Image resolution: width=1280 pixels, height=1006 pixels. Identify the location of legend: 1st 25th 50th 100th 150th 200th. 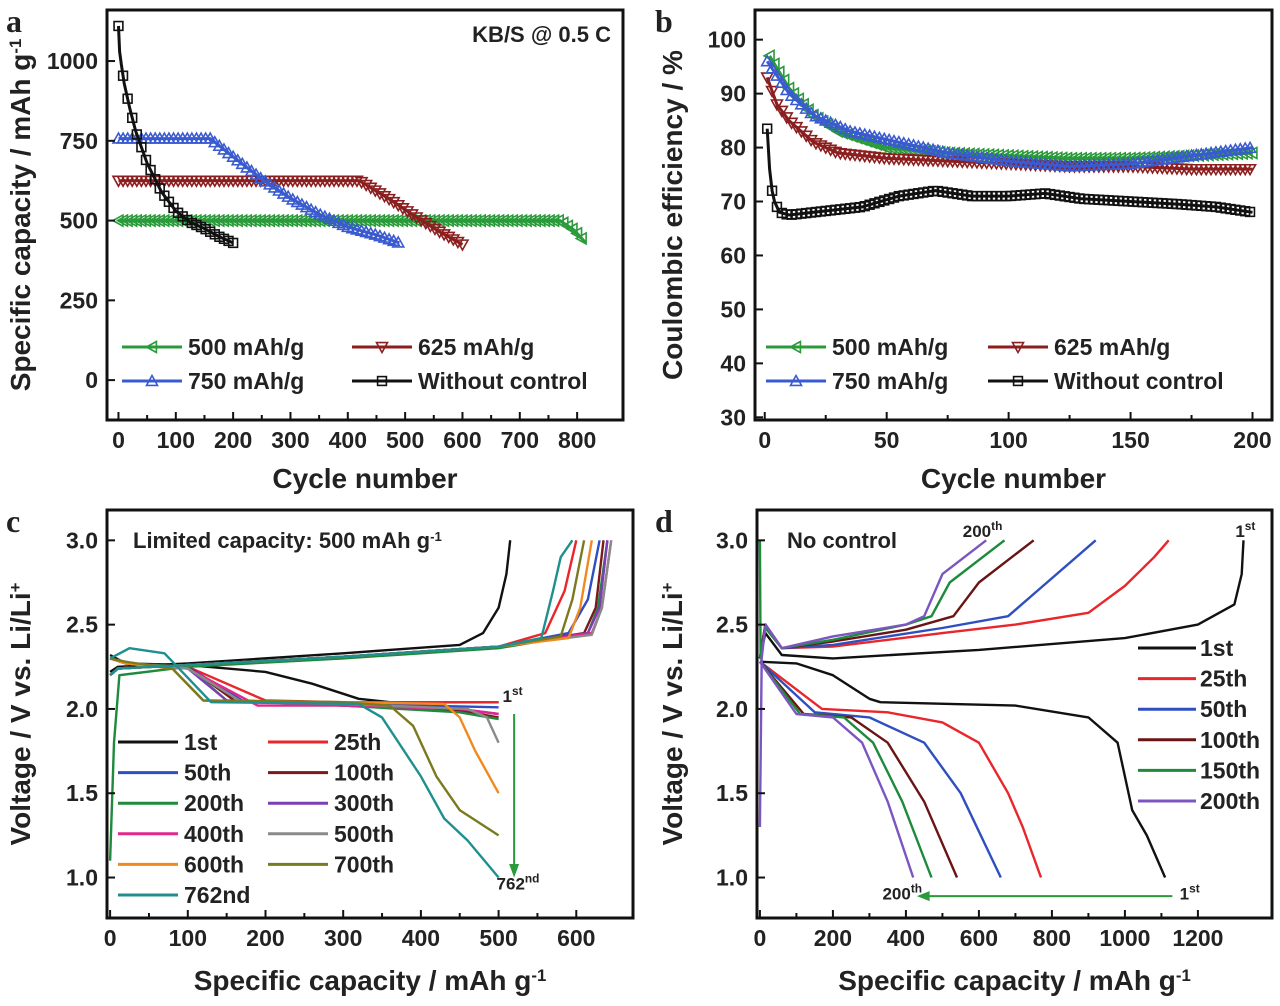
(1199, 724).